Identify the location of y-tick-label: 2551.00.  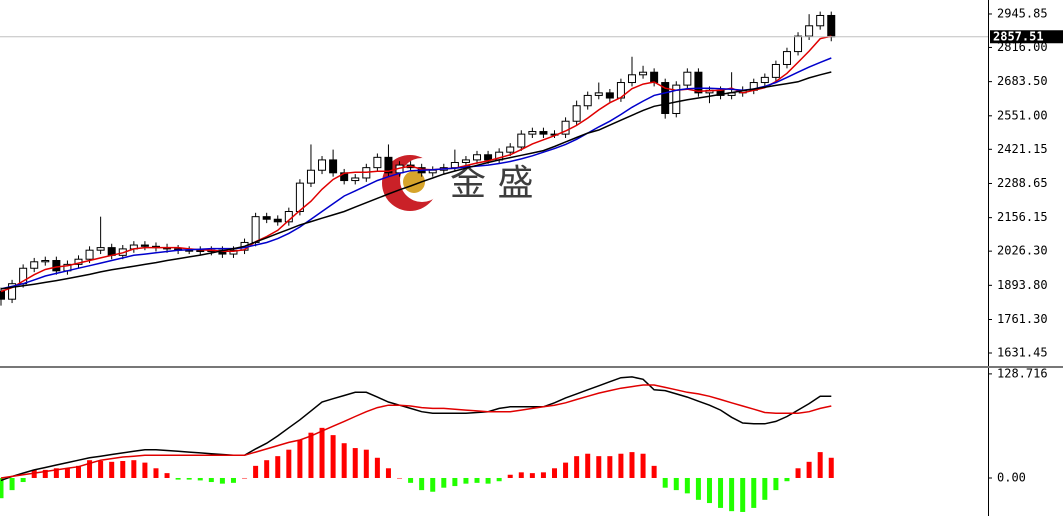
(1022, 115).